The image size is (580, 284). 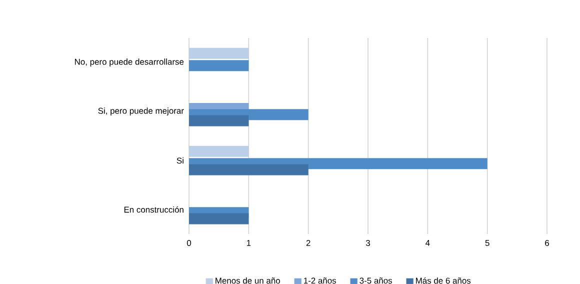 What do you see at coordinates (154, 209) in the screenshot?
I see `y-tick-label: En construcción` at bounding box center [154, 209].